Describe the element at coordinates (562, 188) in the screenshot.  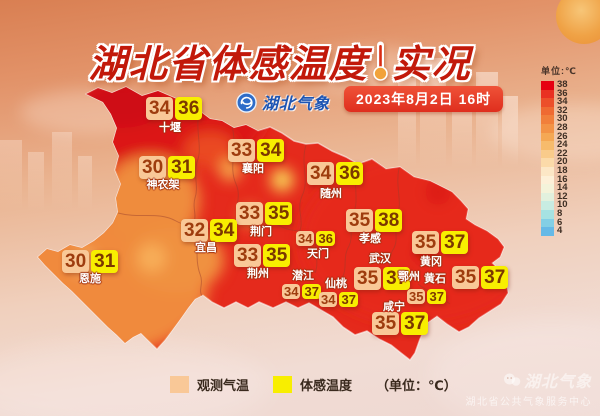
I see `scale-tick-label: 14` at that location.